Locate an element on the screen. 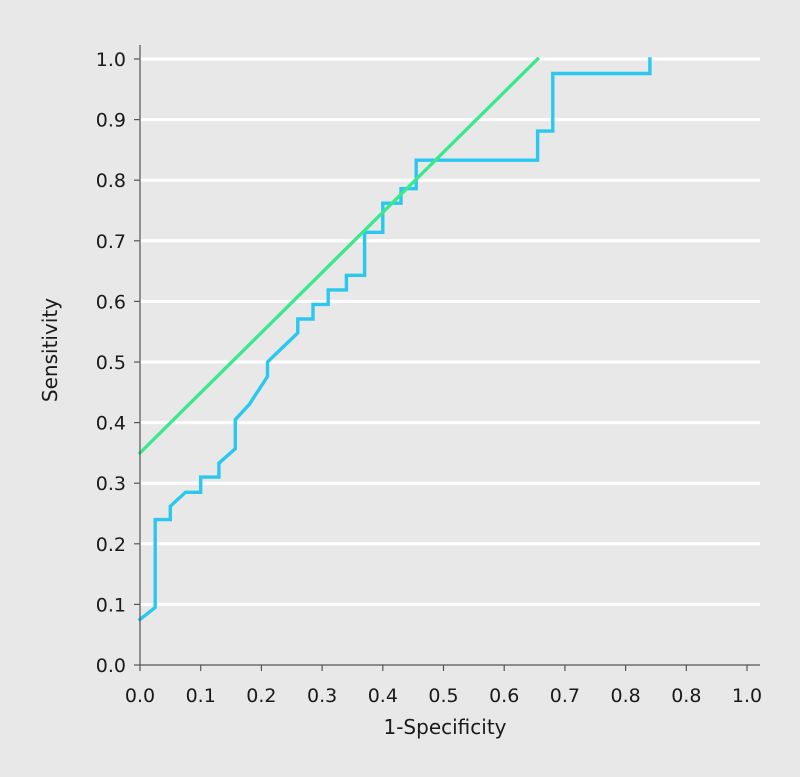 Image resolution: width=800 pixels, height=777 pixels. y-tick-label: 0.3 is located at coordinates (111, 484).